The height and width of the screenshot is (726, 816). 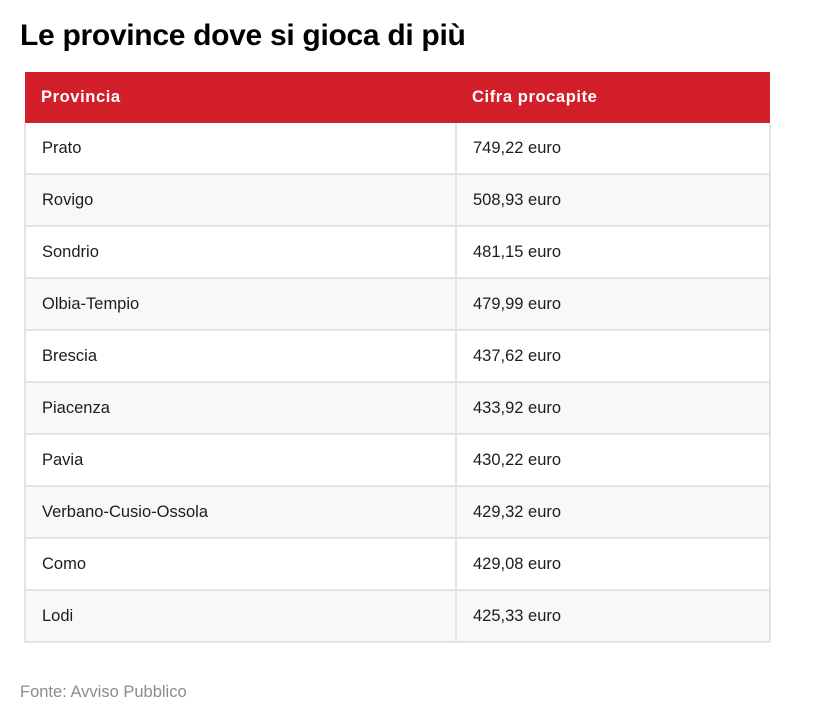 I want to click on province-cell: Como, so click(x=240, y=564).